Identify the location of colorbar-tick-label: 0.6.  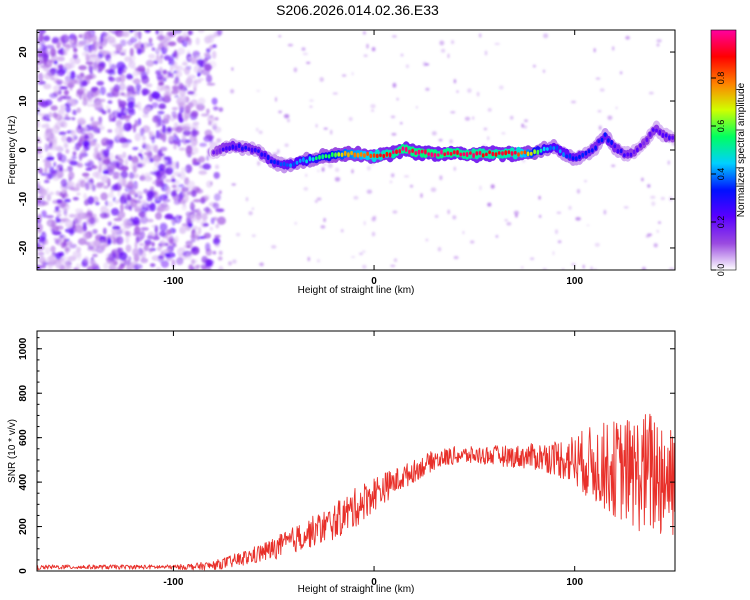
(721, 126).